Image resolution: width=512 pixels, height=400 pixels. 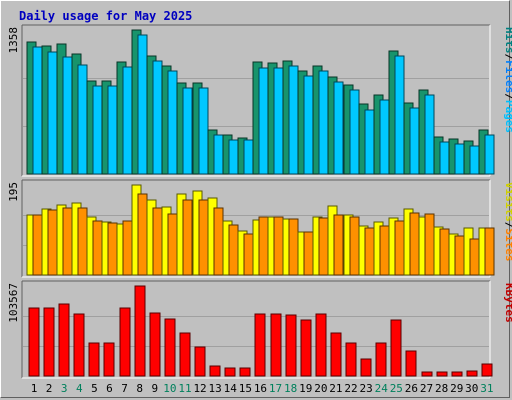 I want to click on chart-title: Daily usage for May 2025, so click(x=105, y=16).